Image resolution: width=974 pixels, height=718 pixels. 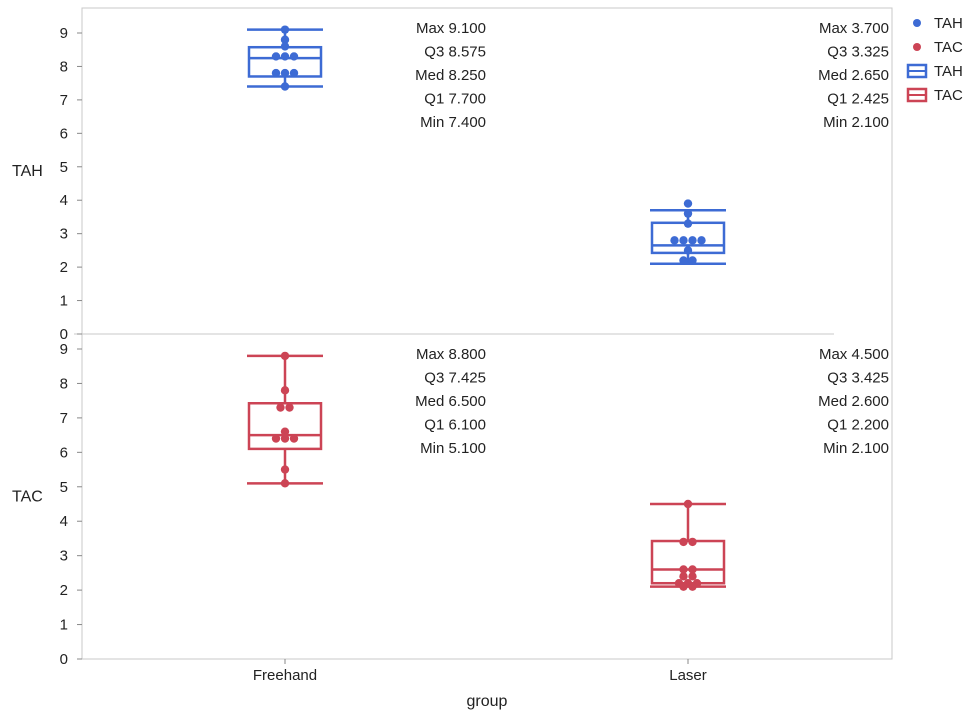 I want to click on summary-stat-min: Min 5.100, so click(x=453, y=448).